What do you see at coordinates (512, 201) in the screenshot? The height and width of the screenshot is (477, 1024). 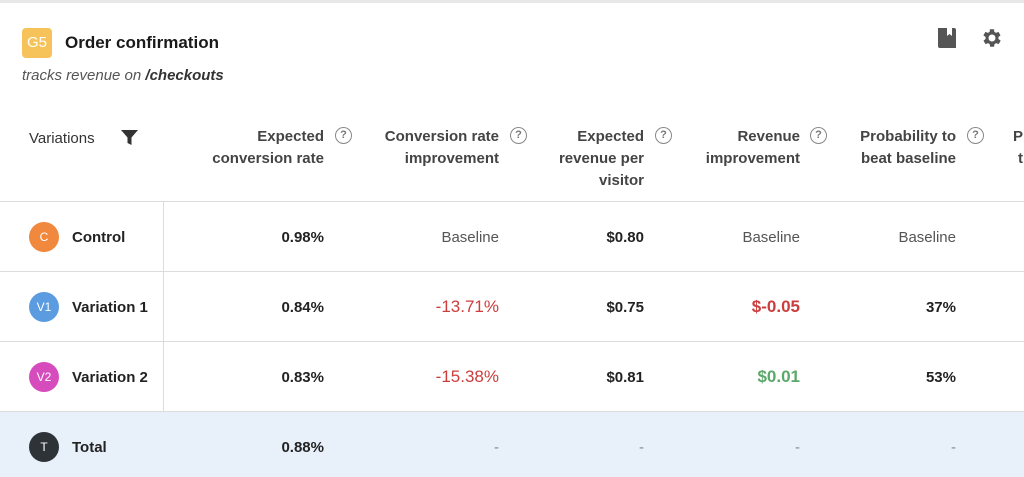 I see `header-divider` at bounding box center [512, 201].